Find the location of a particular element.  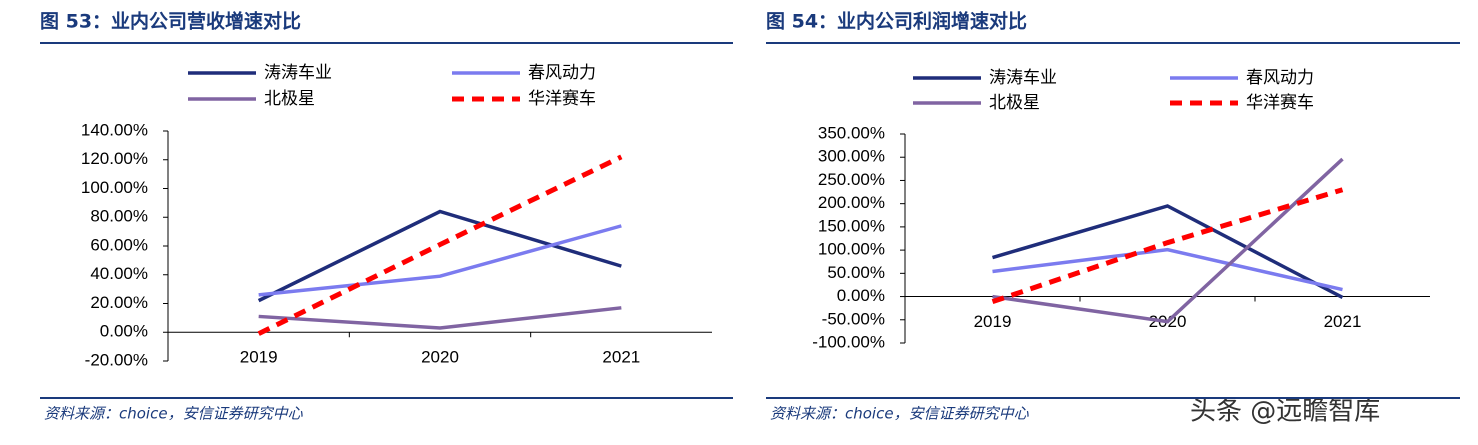

y-tick-label: -20.00% is located at coordinates (116, 359).